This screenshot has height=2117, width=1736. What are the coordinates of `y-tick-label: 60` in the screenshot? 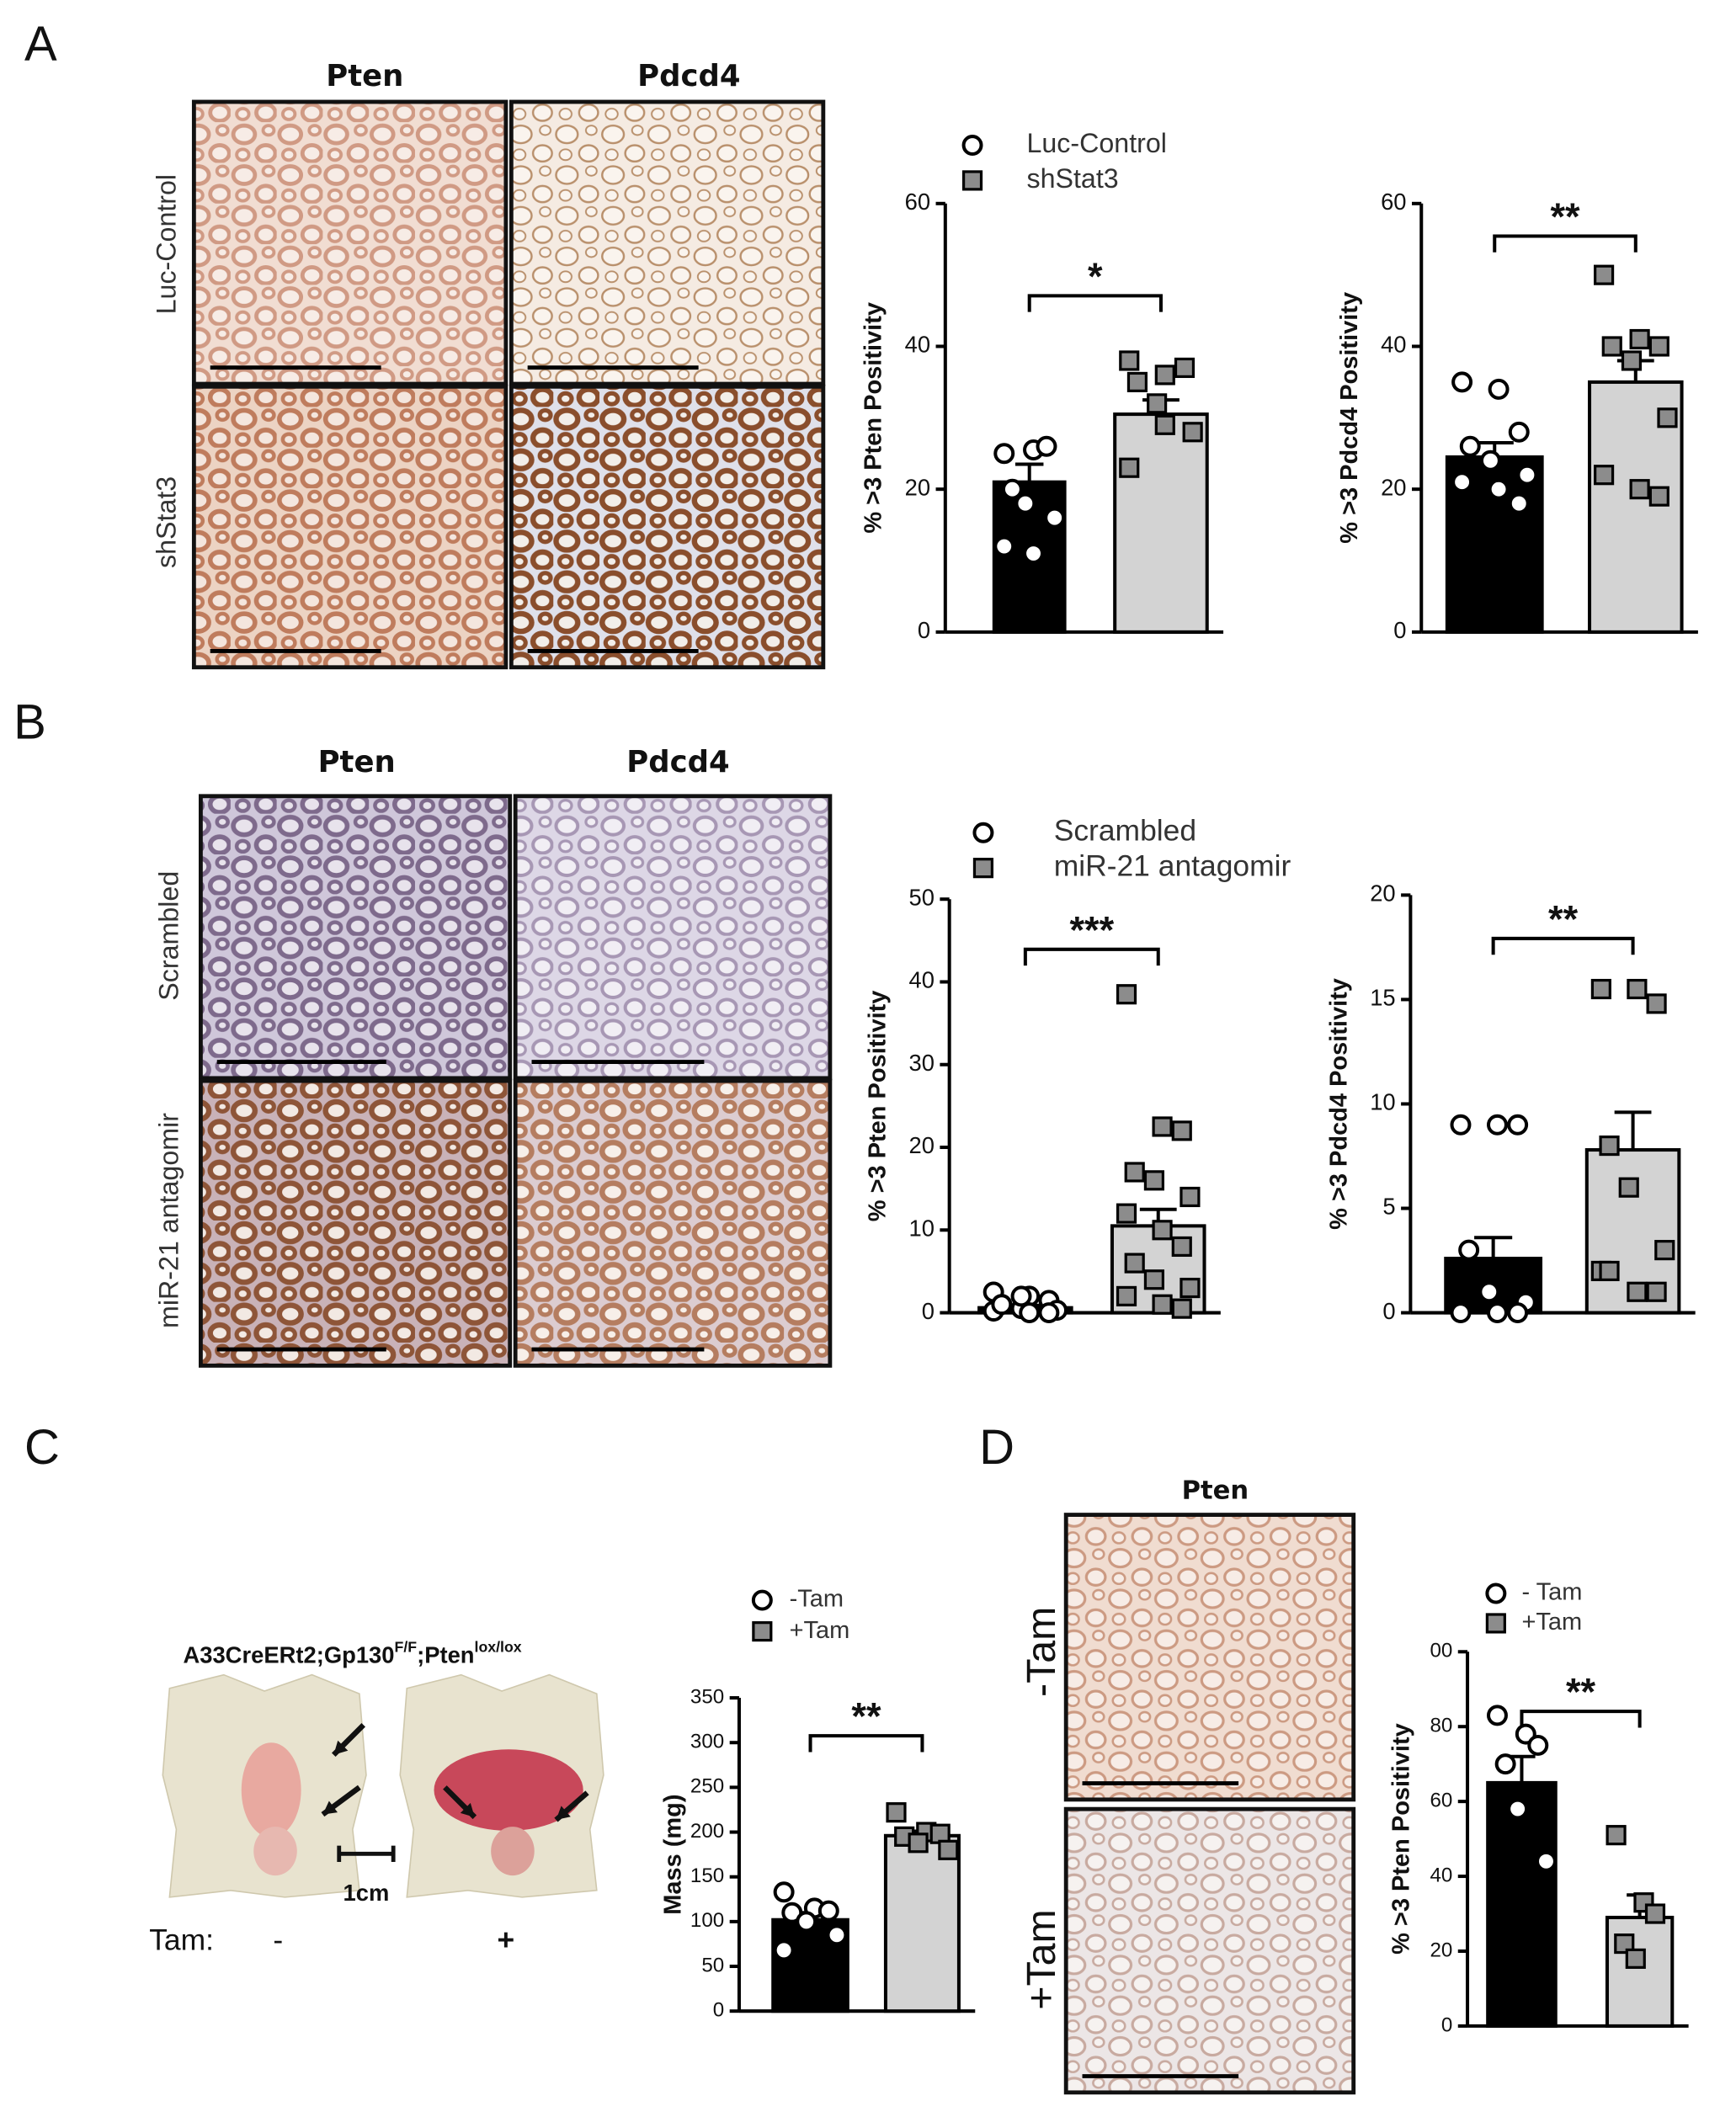 It's located at (1441, 1801).